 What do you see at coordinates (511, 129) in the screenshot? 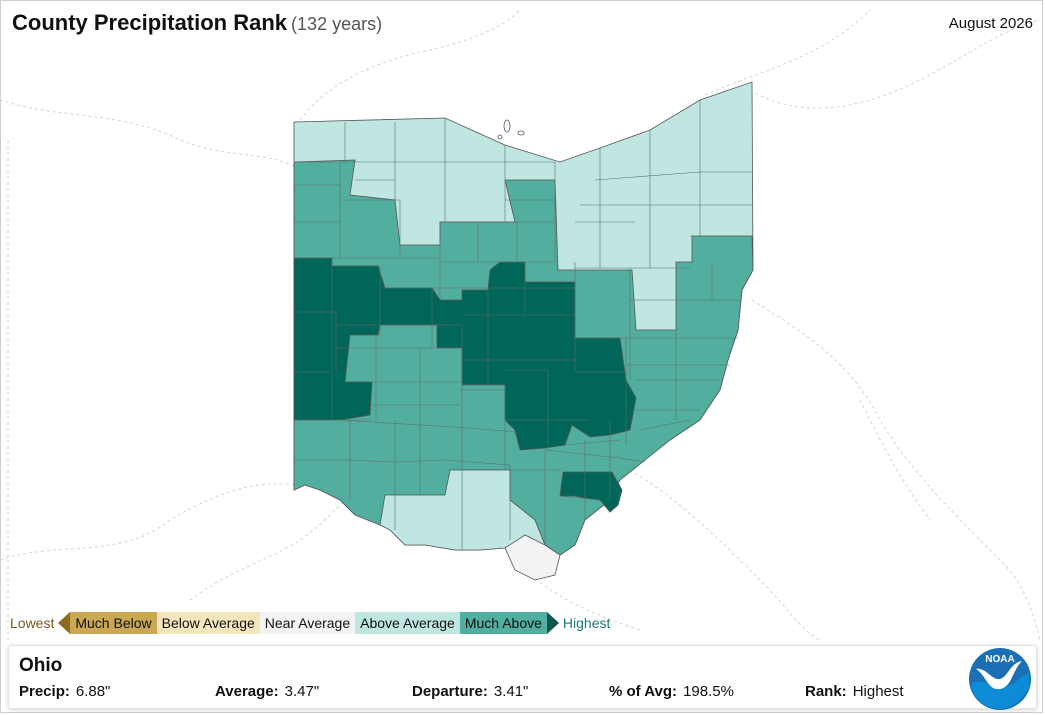
I see `lake-erie-islands` at bounding box center [511, 129].